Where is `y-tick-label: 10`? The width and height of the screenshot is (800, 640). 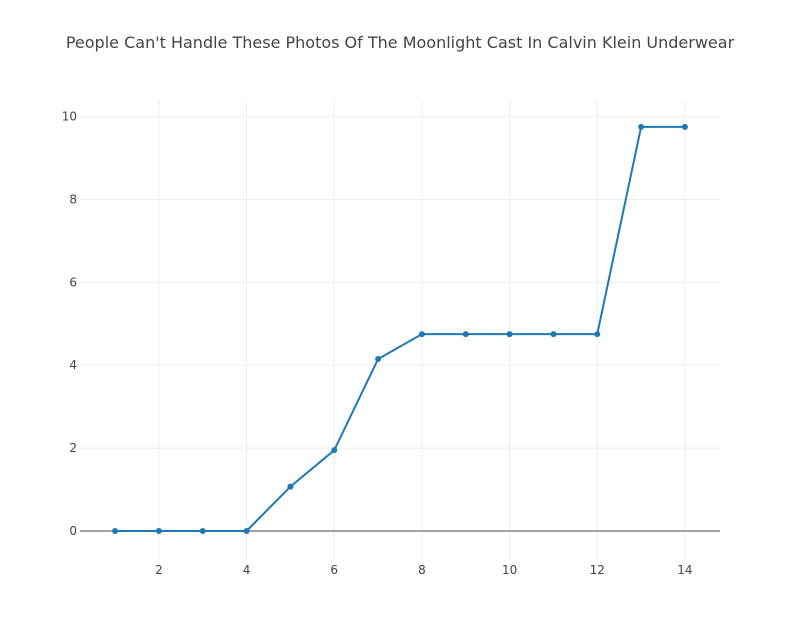 y-tick-label: 10 is located at coordinates (69, 117).